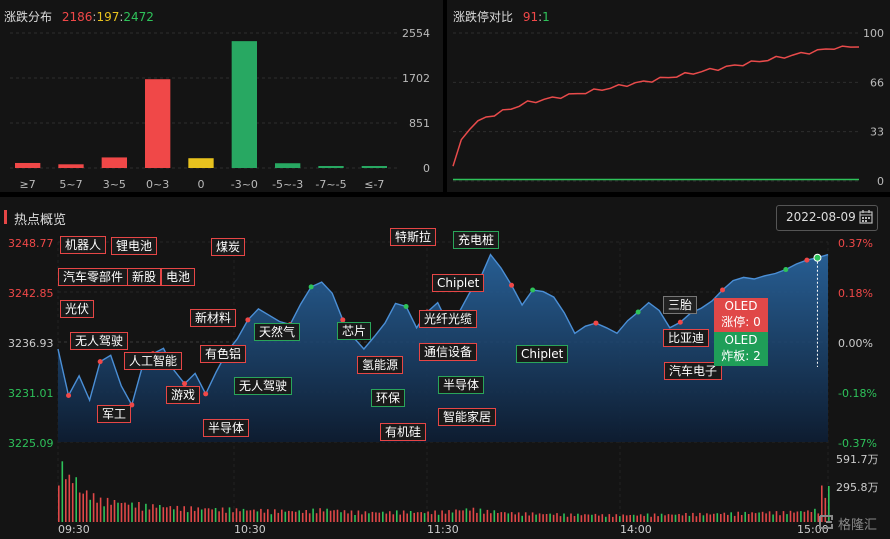  What do you see at coordinates (83, 245) in the screenshot?
I see `hot-tag: 机器人` at bounding box center [83, 245].